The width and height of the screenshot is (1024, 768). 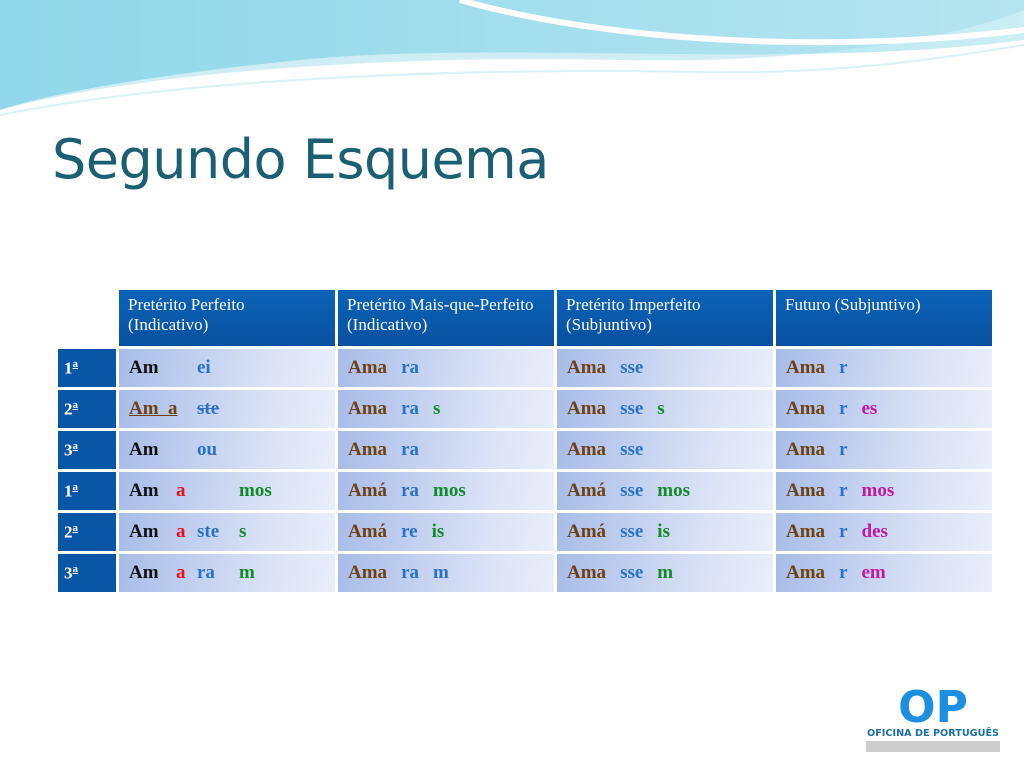 I want to click on conjugation-cell: Amá sse mos, so click(x=665, y=491).